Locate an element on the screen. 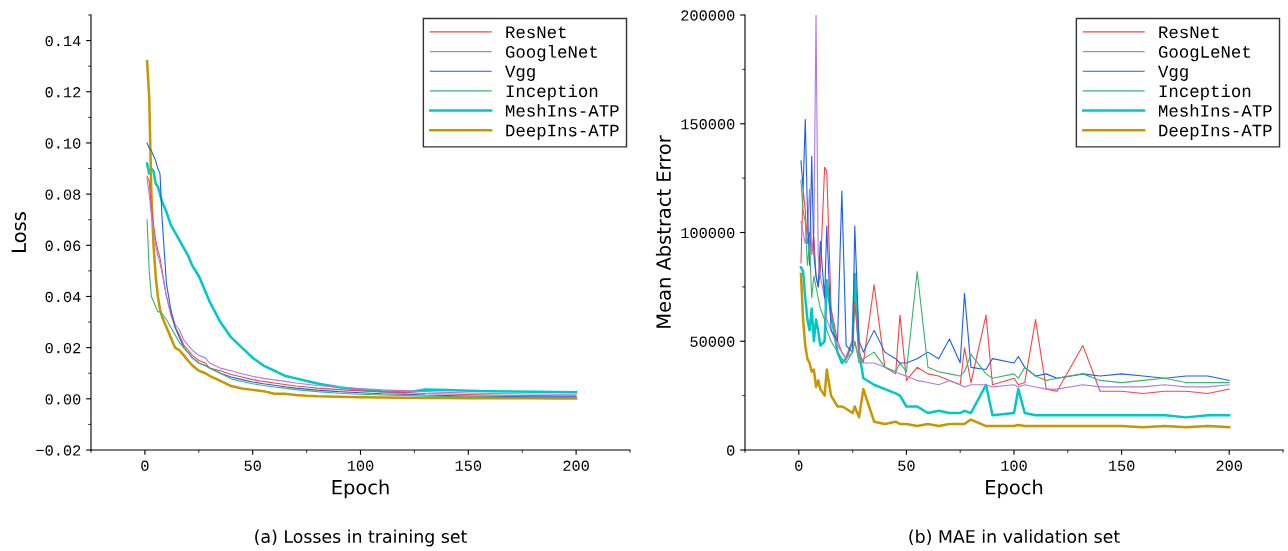 This screenshot has height=551, width=1288. y-tick-label: 50000 is located at coordinates (712, 341).